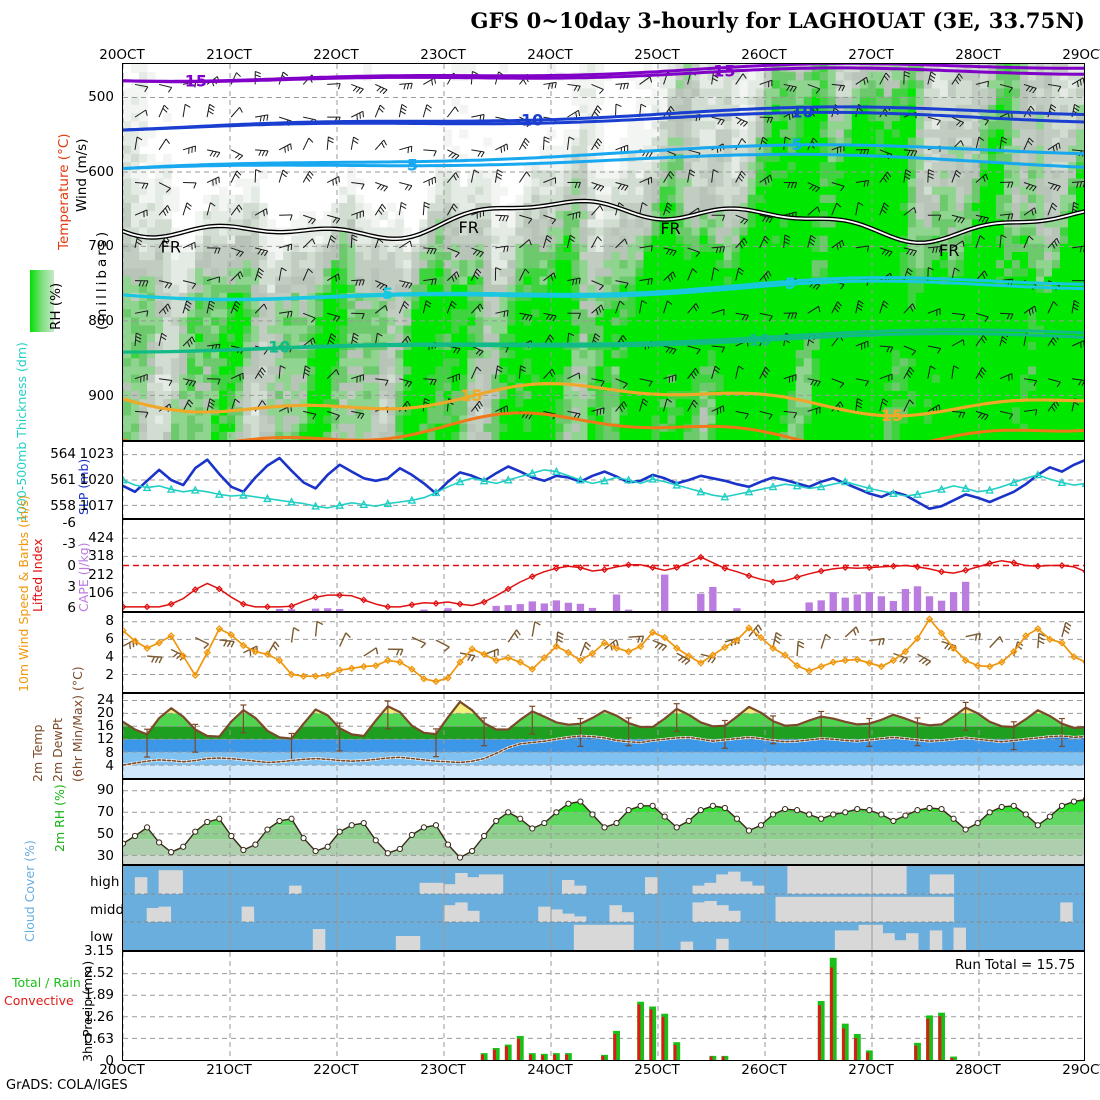 The image size is (1100, 1100). What do you see at coordinates (63, 506) in the screenshot?
I see `axis-tick-label: 558` at bounding box center [63, 506].